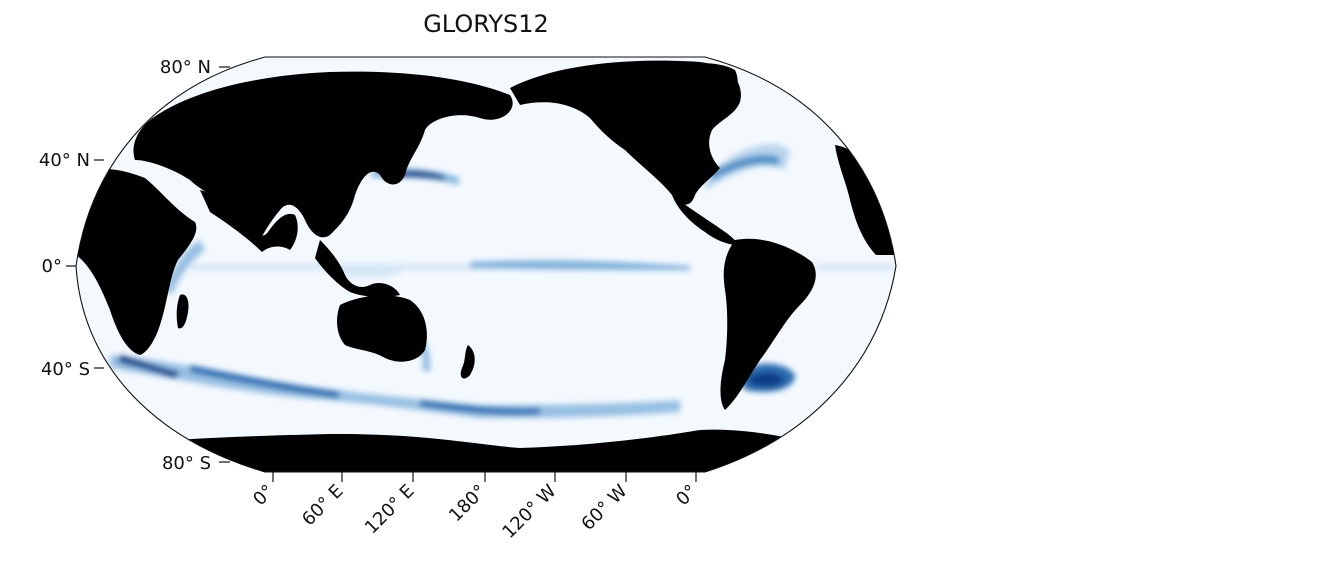 Image resolution: width=1337 pixels, height=567 pixels. What do you see at coordinates (708, 85) in the screenshot?
I see `land-greenland` at bounding box center [708, 85].